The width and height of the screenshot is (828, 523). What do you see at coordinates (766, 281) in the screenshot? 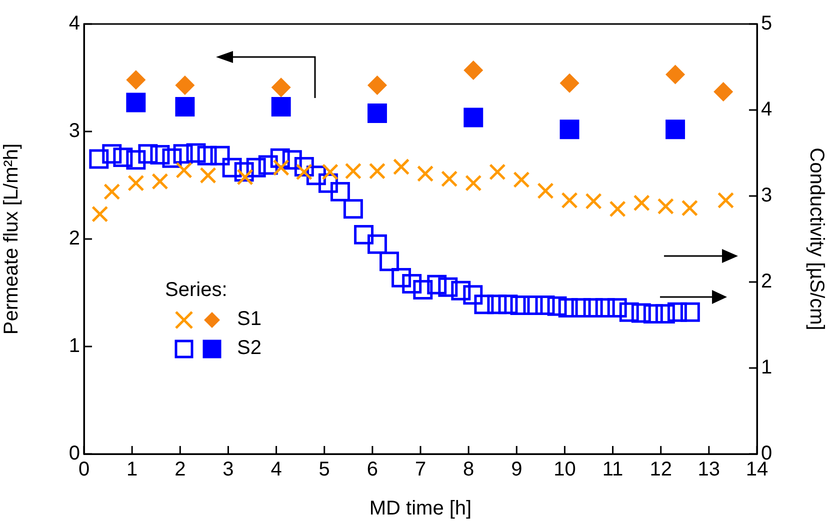
I see `y2-tick-label: 2` at bounding box center [766, 281].